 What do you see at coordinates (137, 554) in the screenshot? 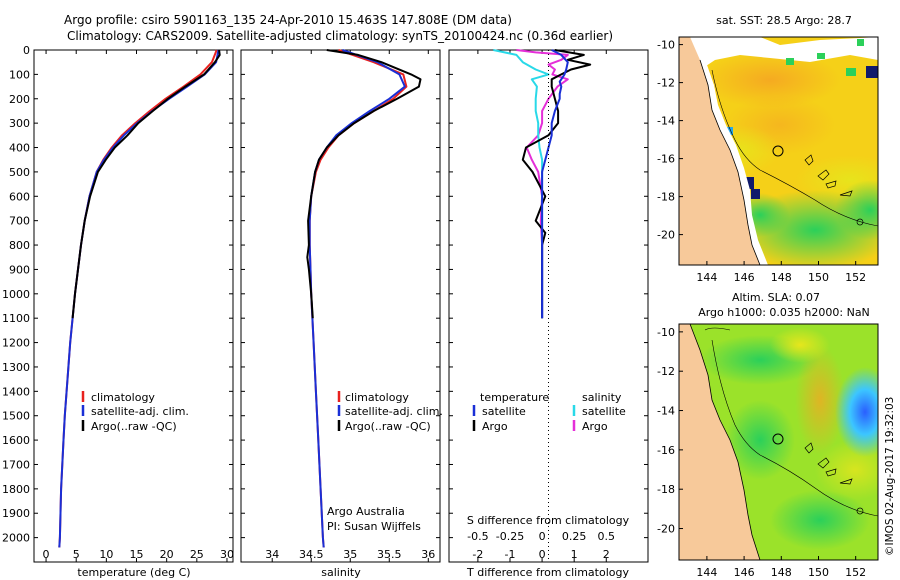
I see `x-tick-label: 15` at bounding box center [137, 554].